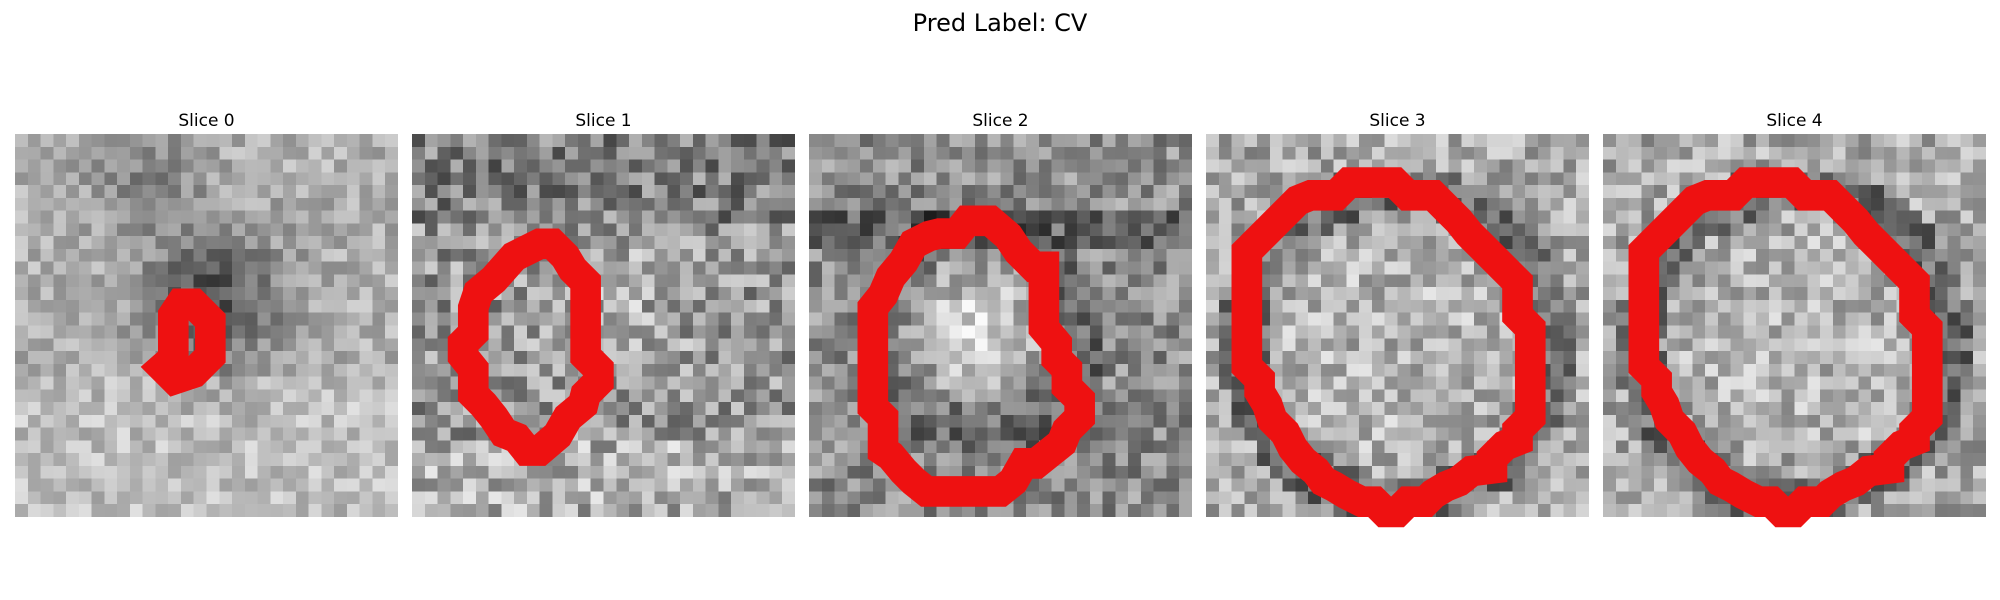  What do you see at coordinates (206, 121) in the screenshot?
I see `slice-title: Slice 0` at bounding box center [206, 121].